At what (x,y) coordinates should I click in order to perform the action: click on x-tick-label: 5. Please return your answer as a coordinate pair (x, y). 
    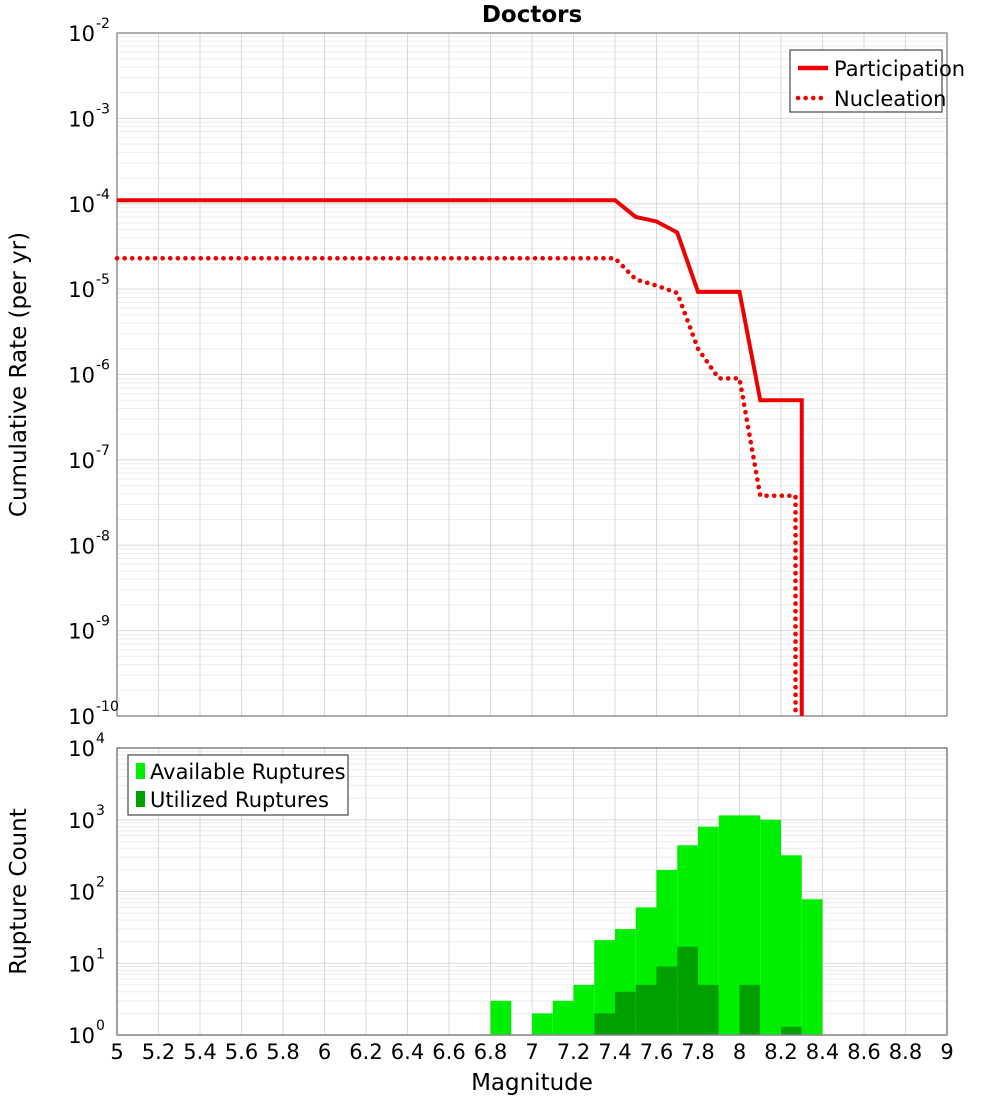
    Looking at the image, I should click on (116, 1052).